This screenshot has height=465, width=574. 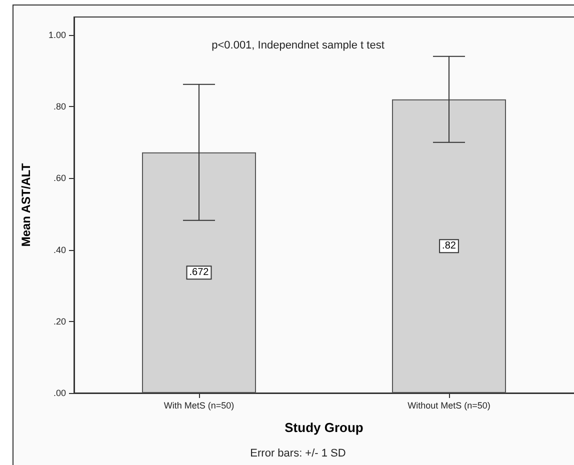 What do you see at coordinates (298, 46) in the screenshot?
I see `annotation: p<0.001, Independnet sample t test` at bounding box center [298, 46].